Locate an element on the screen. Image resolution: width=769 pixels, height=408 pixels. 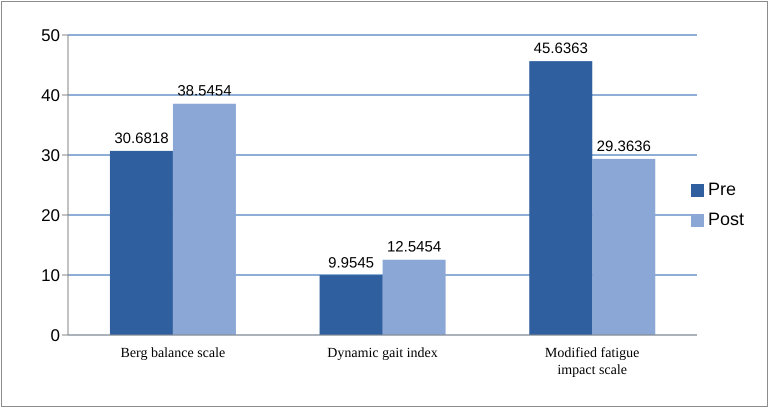
y-tick-label: 40 is located at coordinates (50, 96).